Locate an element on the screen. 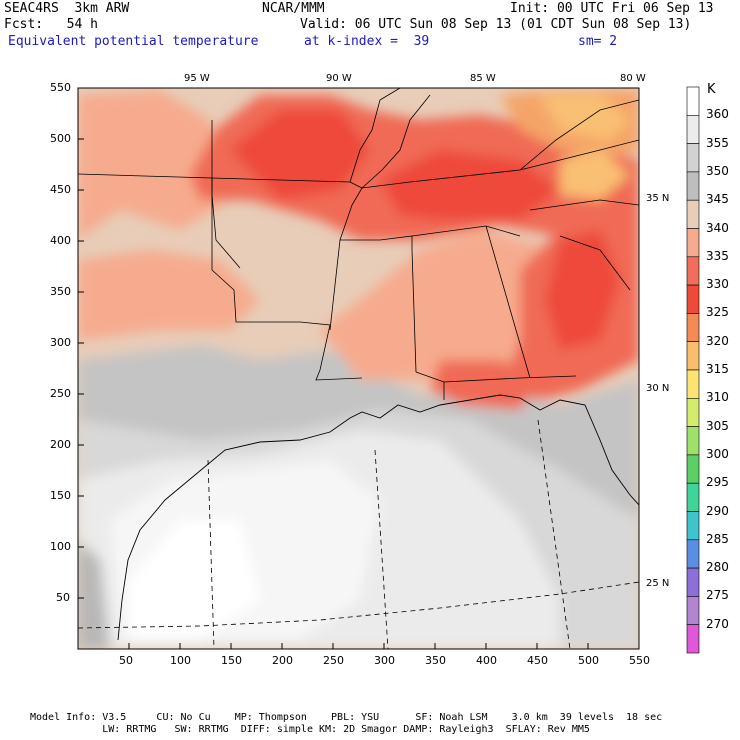 This screenshot has height=740, width=740. latitude-label: 35 N is located at coordinates (658, 198).